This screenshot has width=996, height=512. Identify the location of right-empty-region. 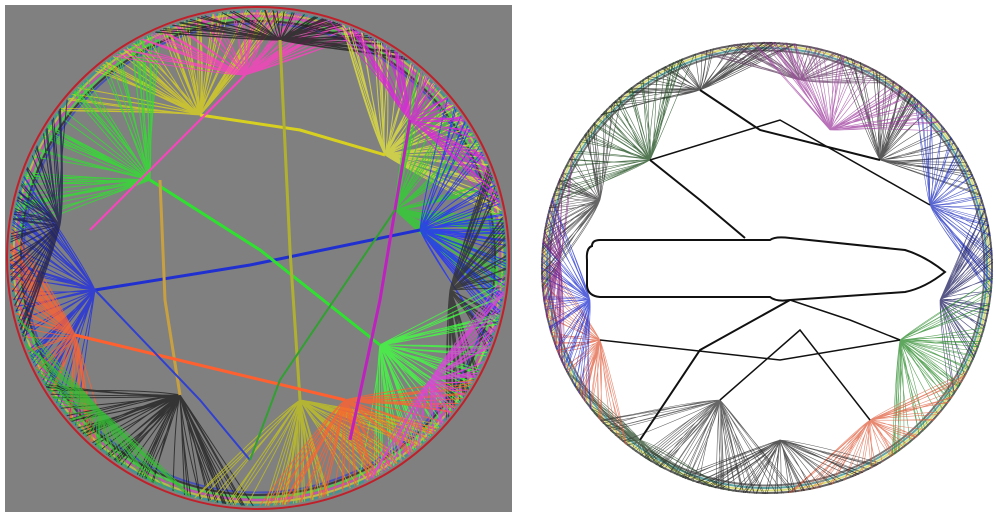
(766, 269).